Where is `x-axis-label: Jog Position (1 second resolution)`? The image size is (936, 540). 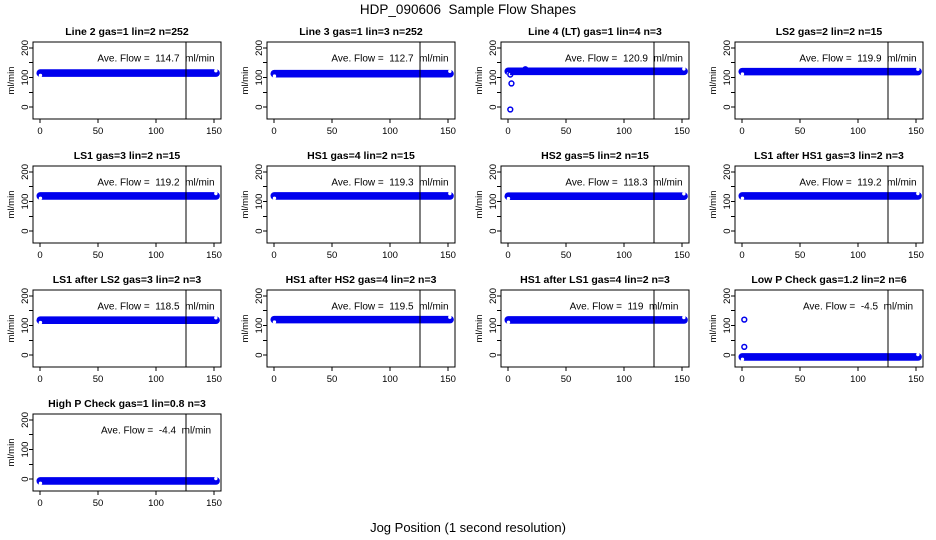 x-axis-label: Jog Position (1 second resolution) is located at coordinates (468, 527).